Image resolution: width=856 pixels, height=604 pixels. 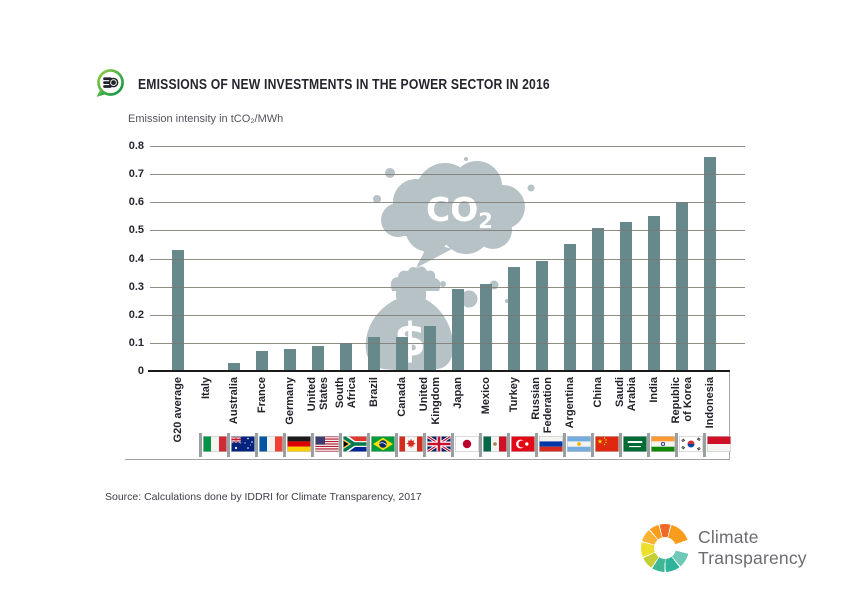 What do you see at coordinates (729, 415) in the screenshot?
I see `label-area-right-border` at bounding box center [729, 415].